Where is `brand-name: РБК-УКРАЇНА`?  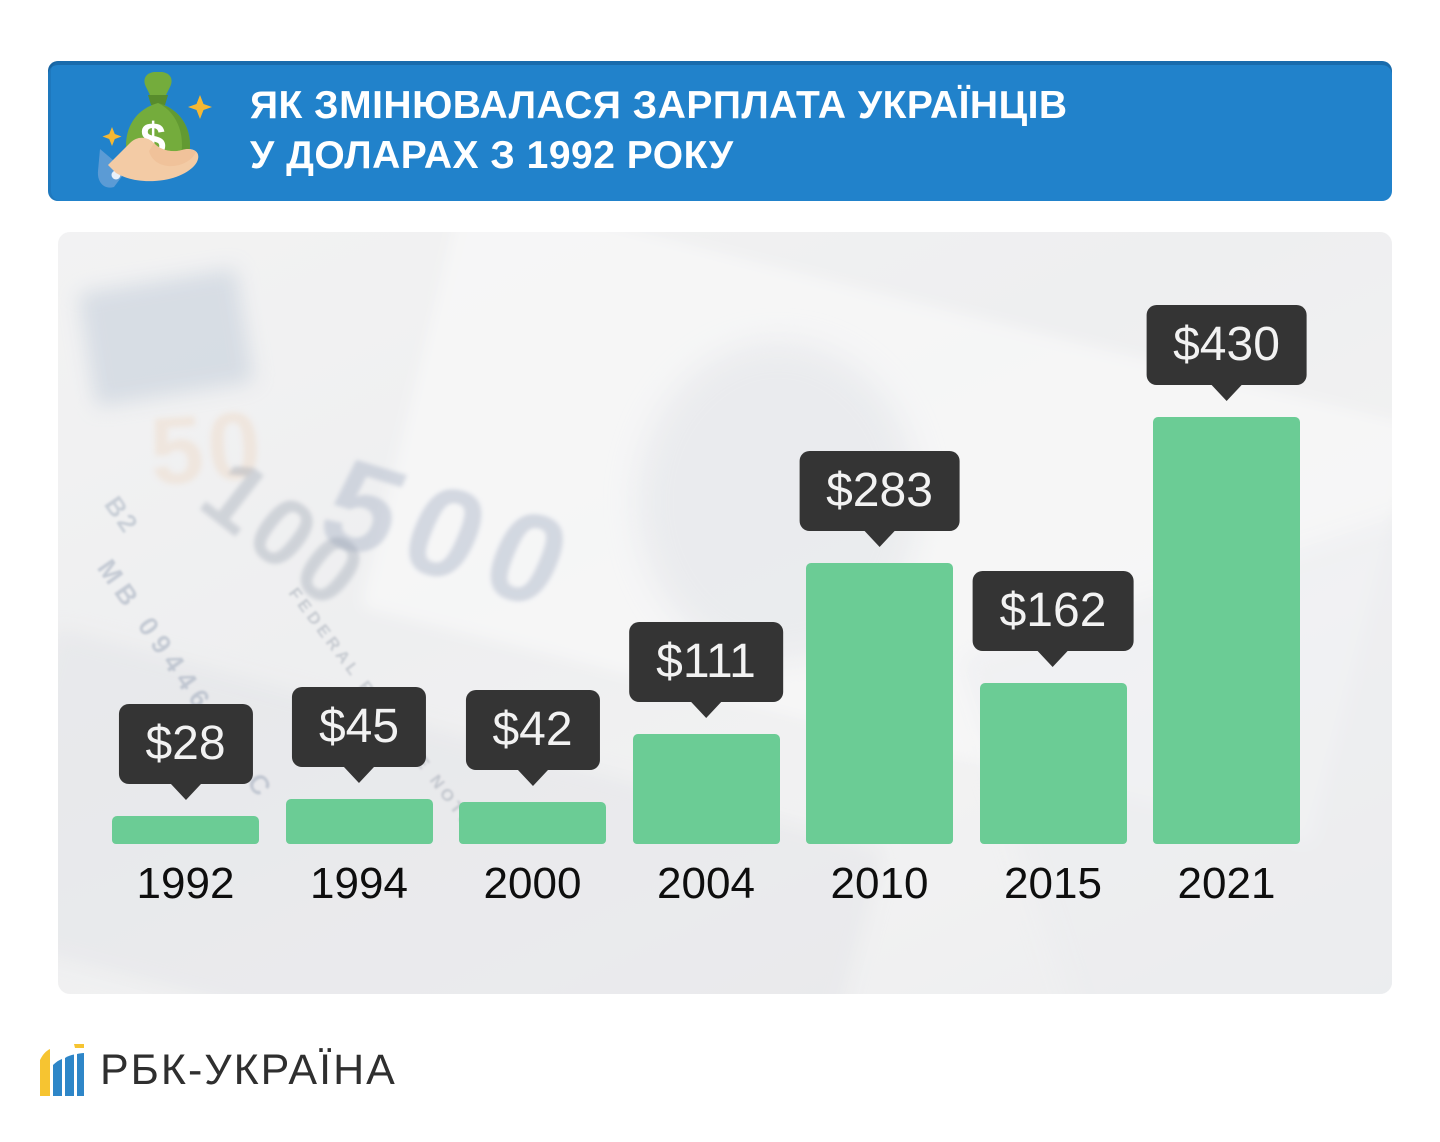
brand-name: РБК-УКРАЇНА is located at coordinates (248, 1069).